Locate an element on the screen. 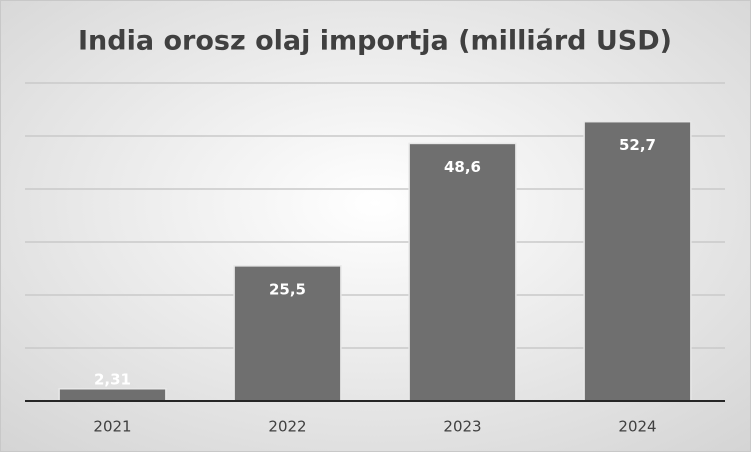 The height and width of the screenshot is (452, 751). value-label: 48,6 is located at coordinates (462, 167).